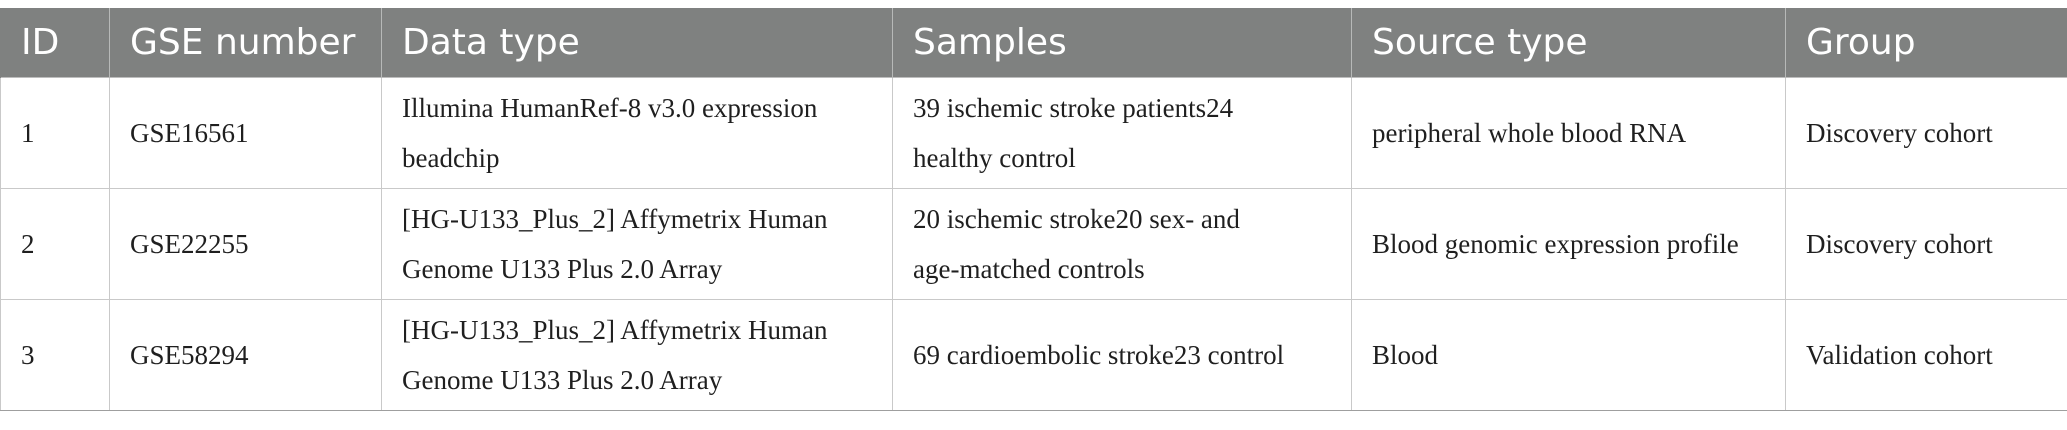  Describe the element at coordinates (1568, 244) in the screenshot. I see `cell-source-type: Blood genomic expression profile` at that location.